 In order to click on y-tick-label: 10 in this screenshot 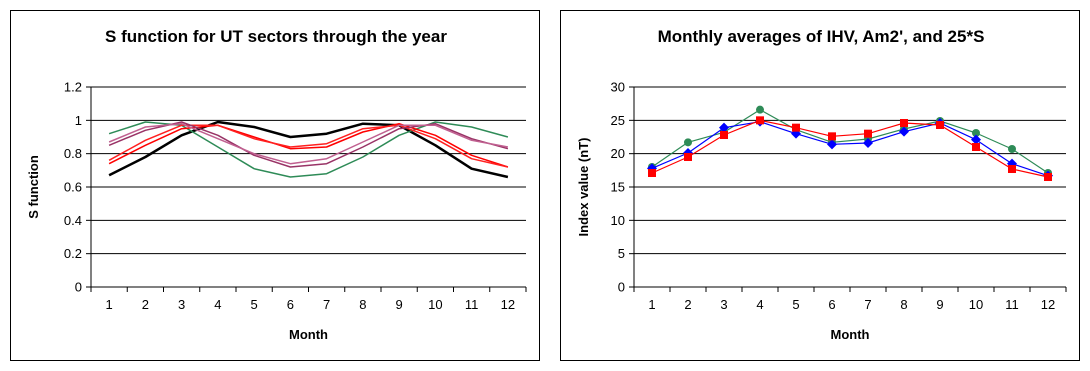, I will do `click(618, 220)`.